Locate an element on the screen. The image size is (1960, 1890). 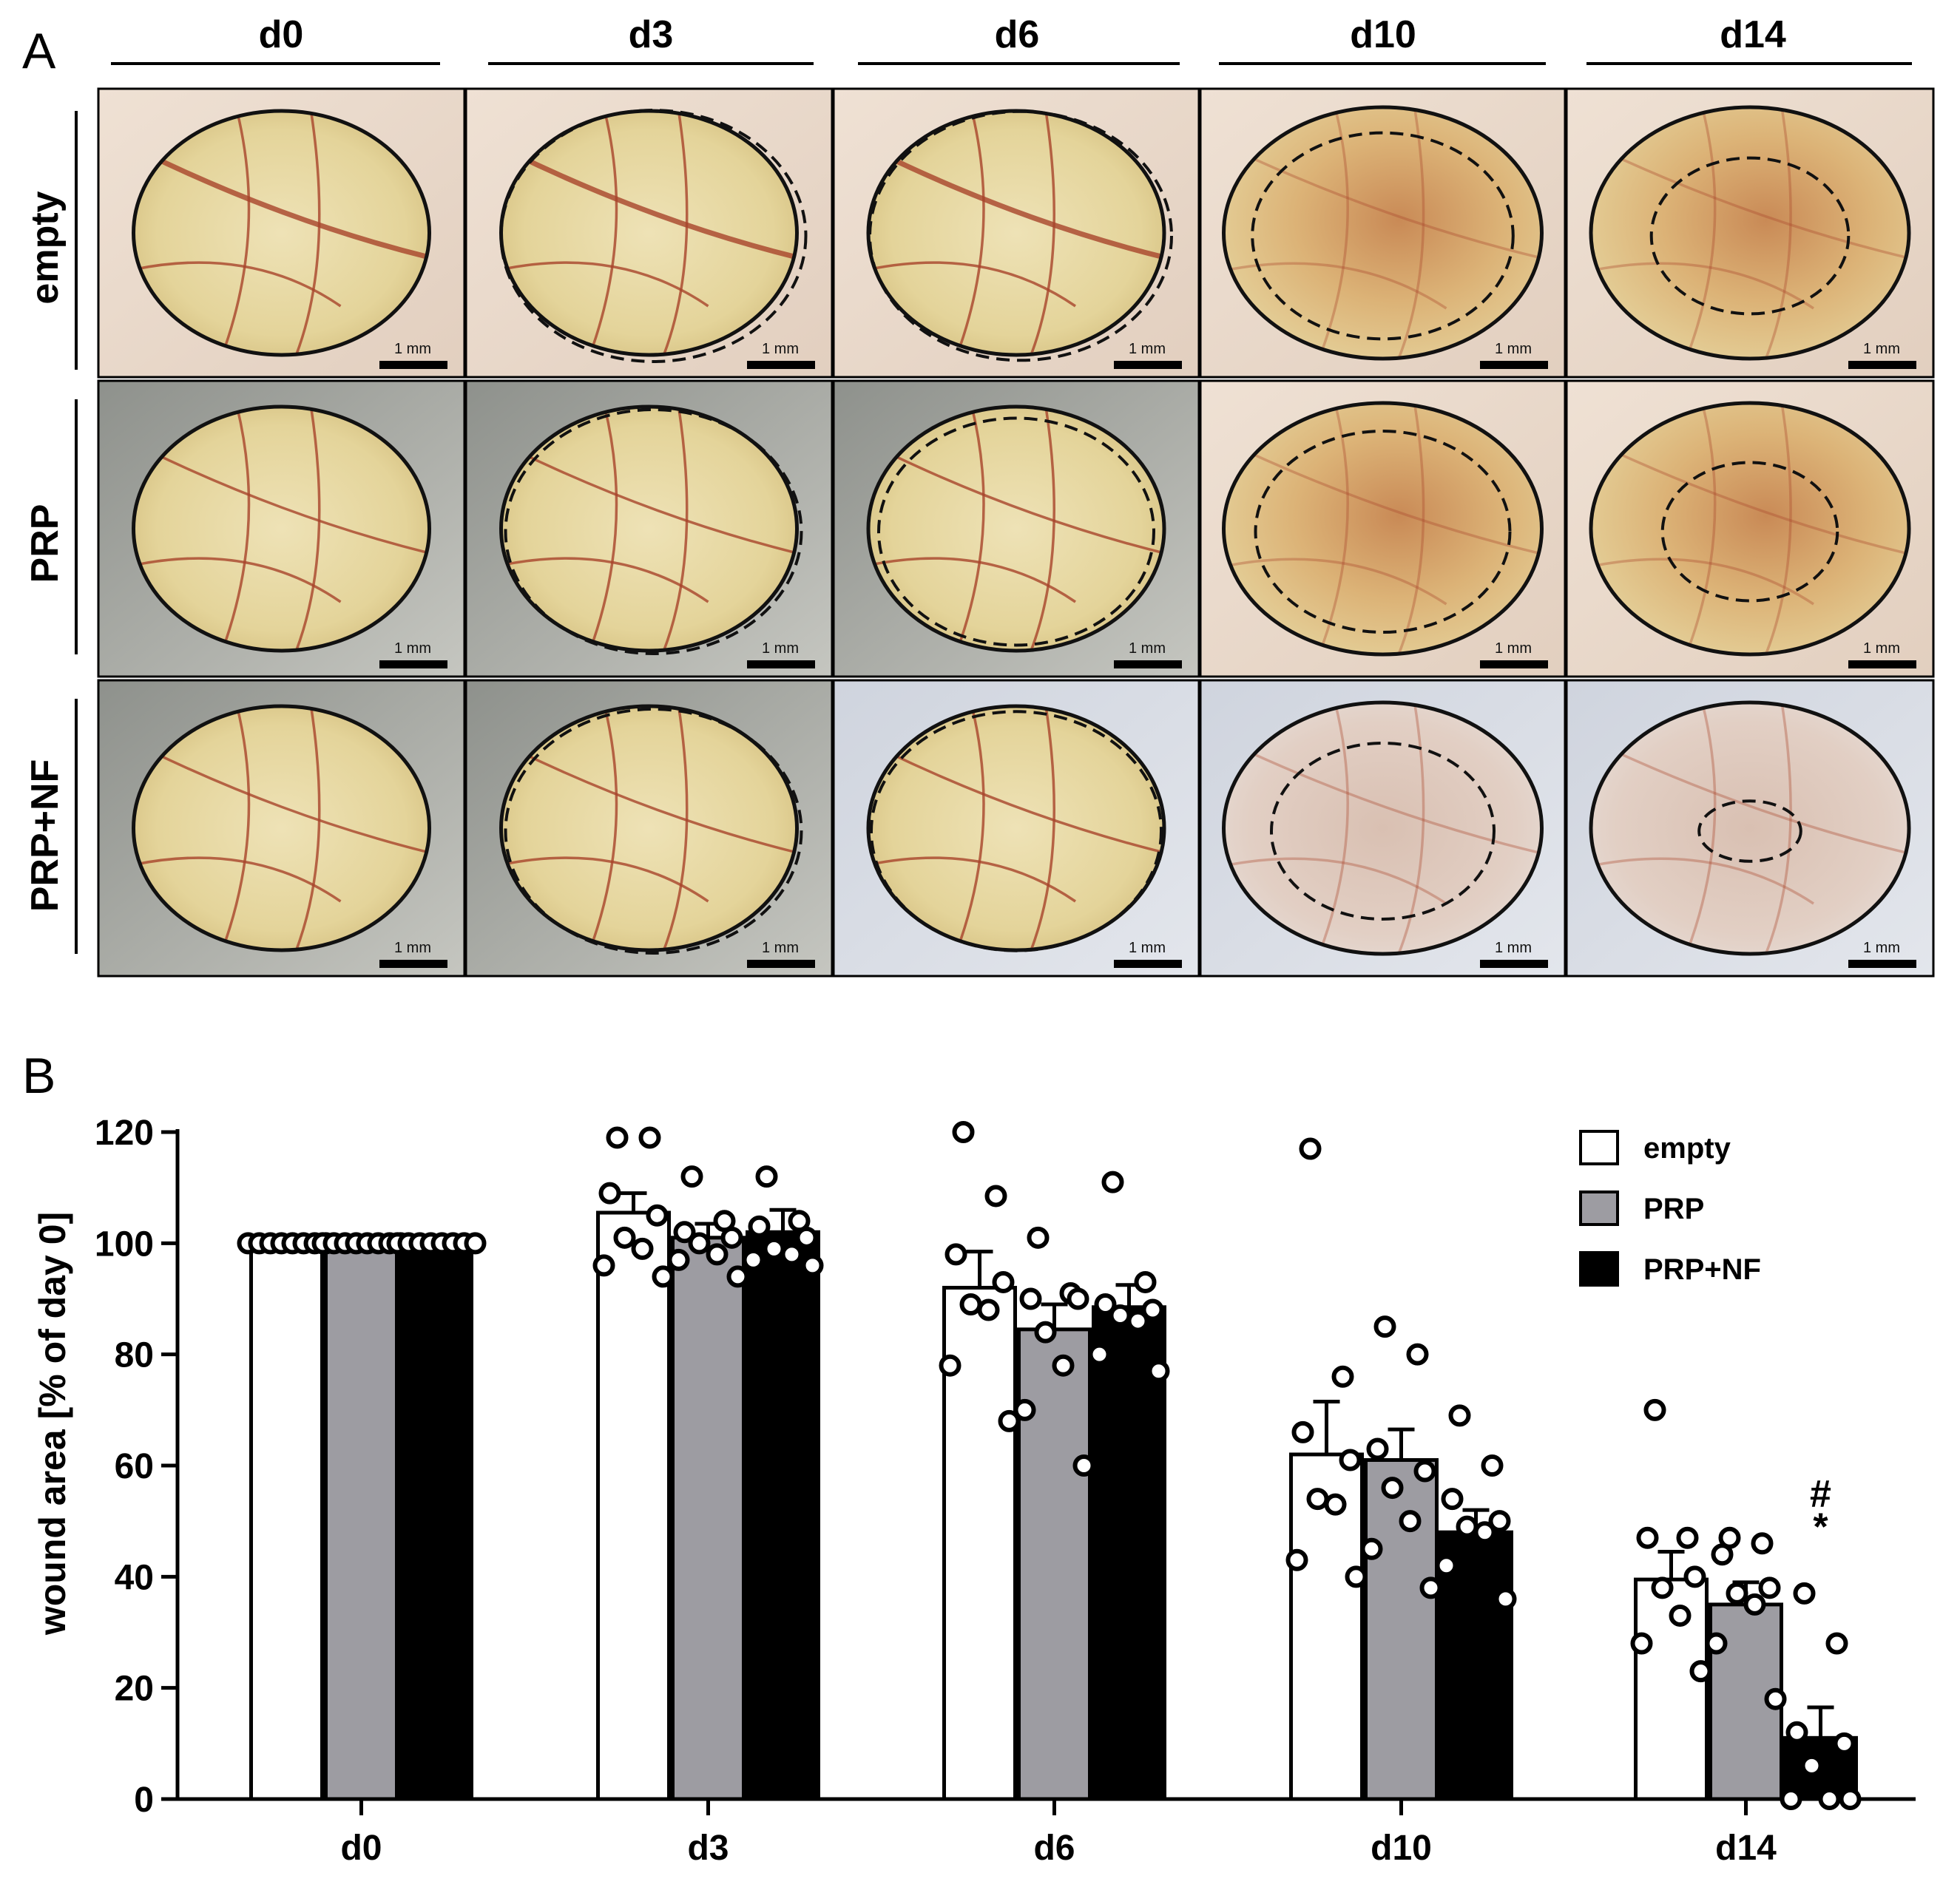
day-header-d6: d6 is located at coordinates (1017, 34).